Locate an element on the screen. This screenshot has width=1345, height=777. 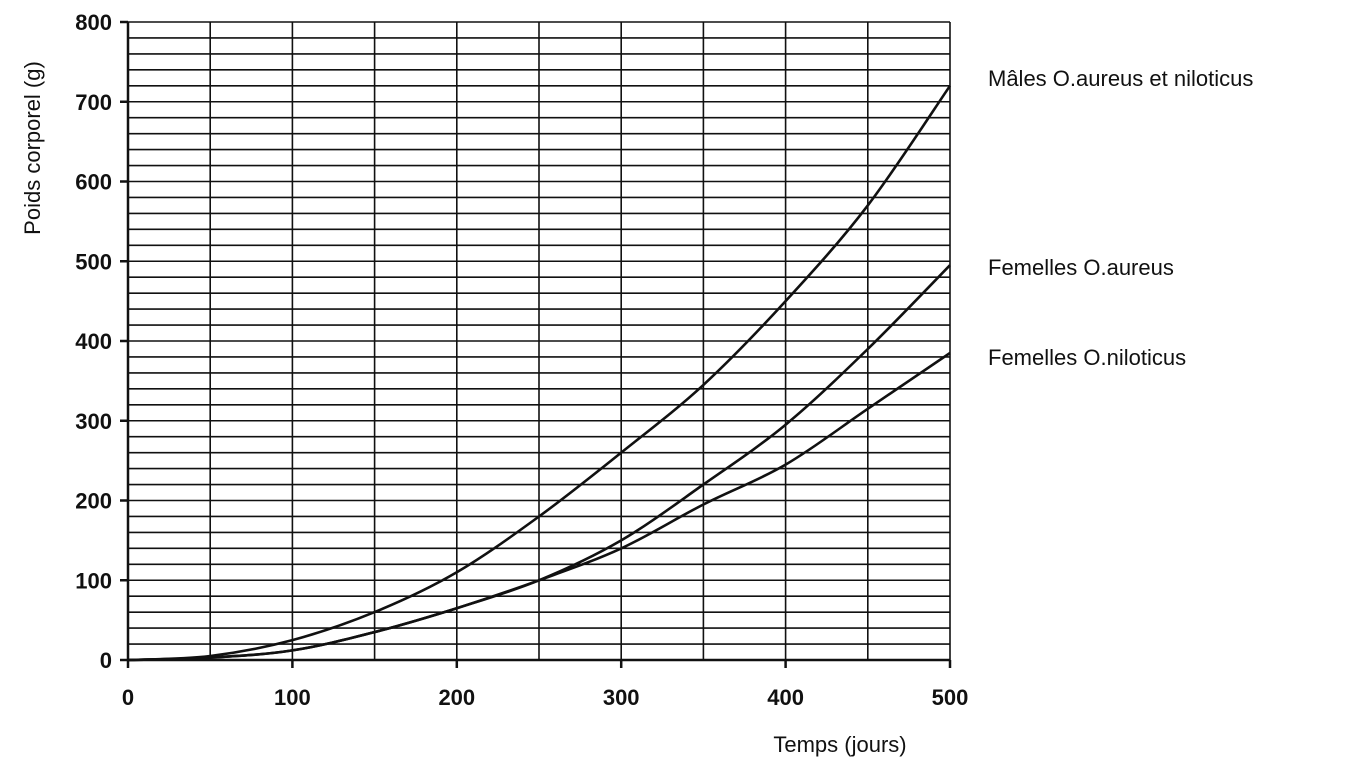
x-tick-label: 0 is located at coordinates (128, 697).